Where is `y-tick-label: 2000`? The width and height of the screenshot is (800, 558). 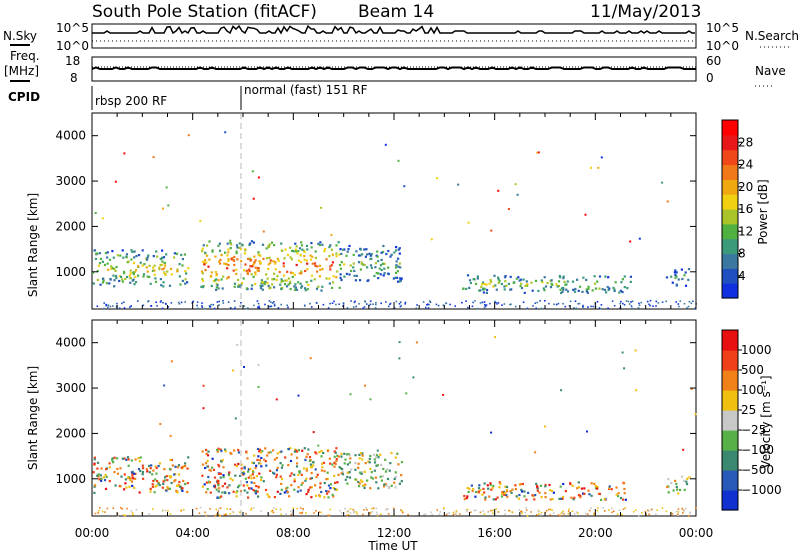
y-tick-label: 2000 is located at coordinates (70, 226).